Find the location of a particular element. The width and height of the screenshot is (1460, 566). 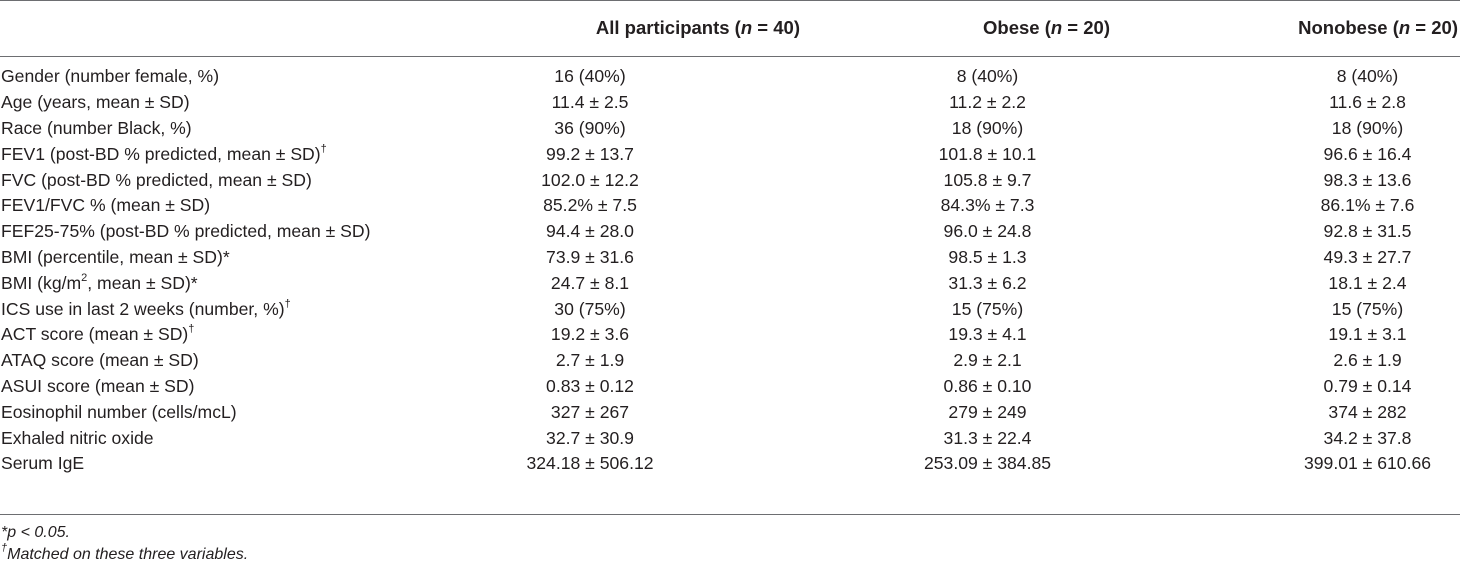

row-label: ASUI score (mean ± SD) is located at coordinates (98, 385).